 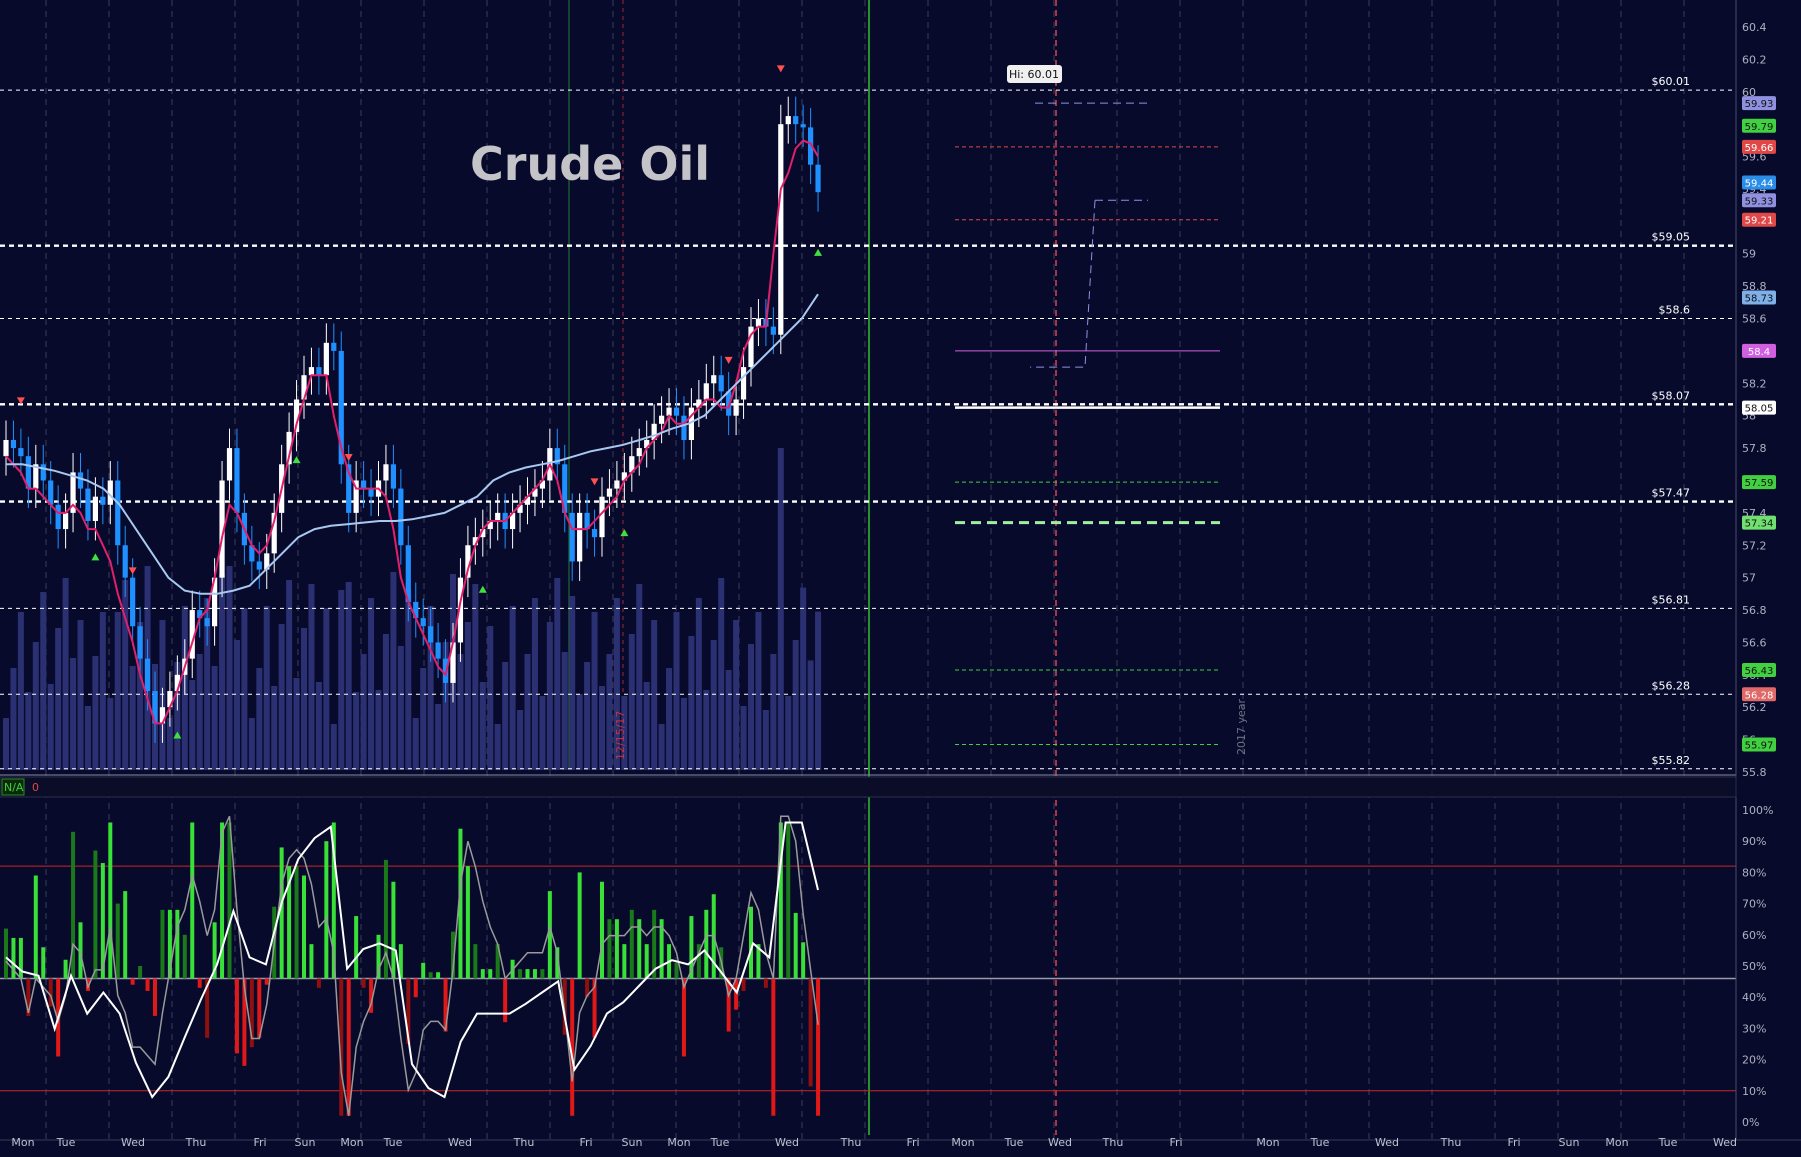 What do you see at coordinates (1754, 966) in the screenshot?
I see `osc-tick: 50%` at bounding box center [1754, 966].